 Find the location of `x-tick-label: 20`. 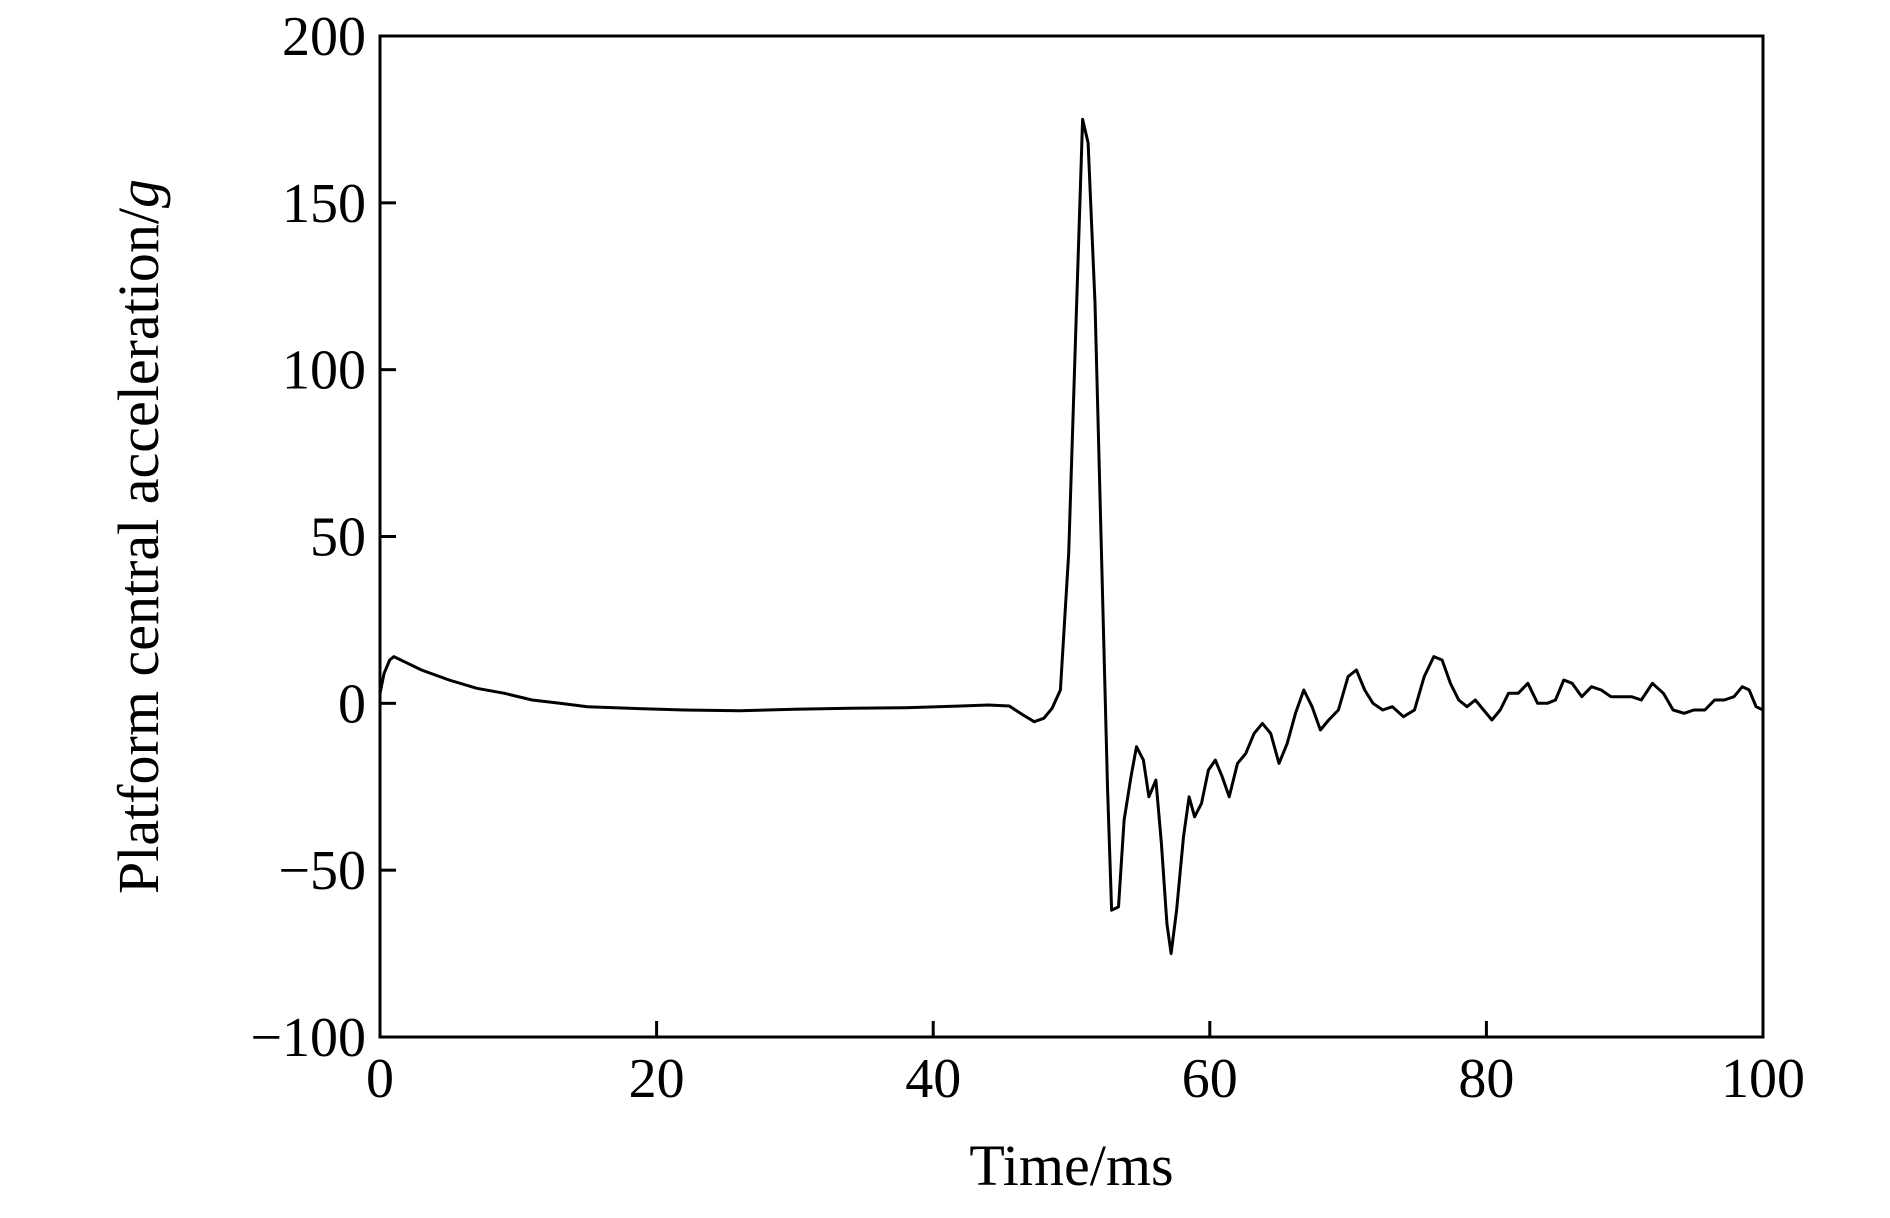

x-tick-label: 20 is located at coordinates (657, 1079).